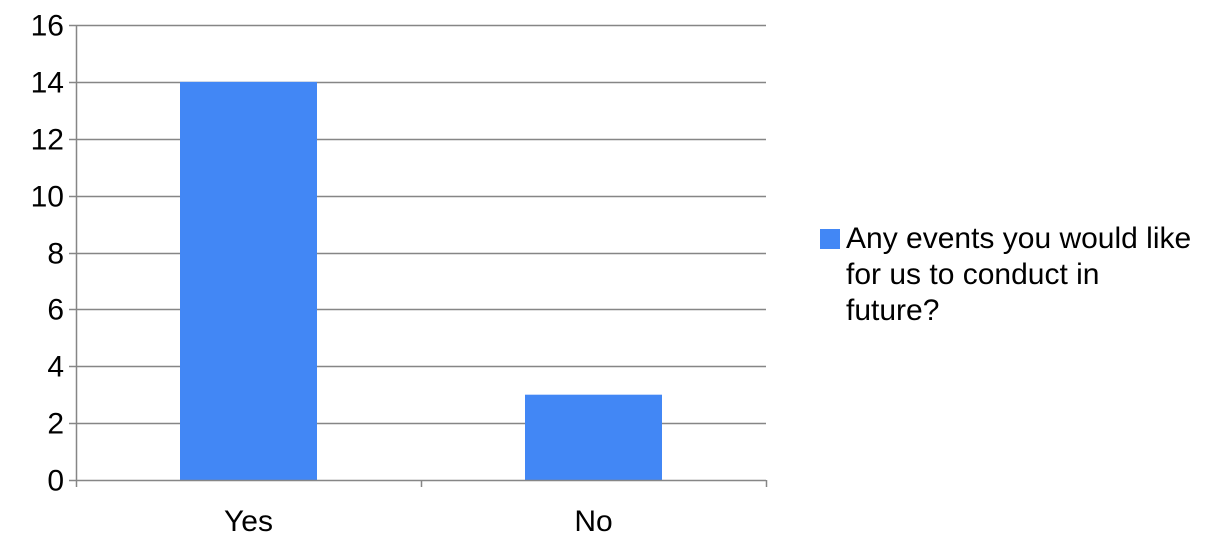 This screenshot has height=533, width=1205. I want to click on y-tick-labels: 0 2 4 6 8 10 12 14 16, so click(47, 254).